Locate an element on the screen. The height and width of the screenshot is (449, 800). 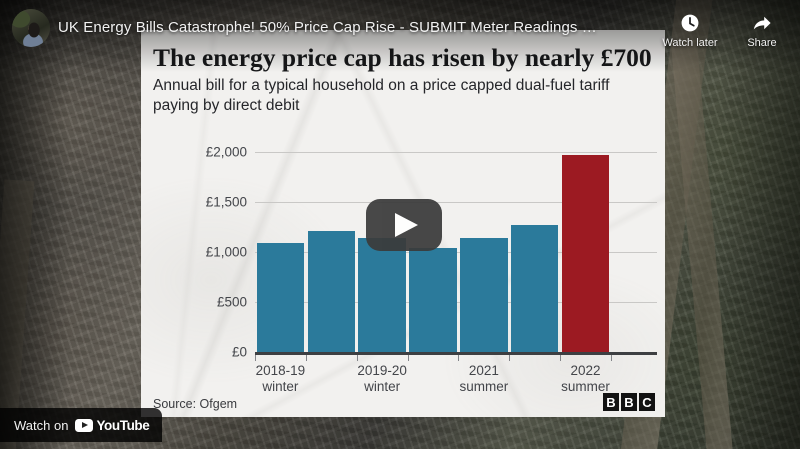
channel-avatar is located at coordinates (31, 28).